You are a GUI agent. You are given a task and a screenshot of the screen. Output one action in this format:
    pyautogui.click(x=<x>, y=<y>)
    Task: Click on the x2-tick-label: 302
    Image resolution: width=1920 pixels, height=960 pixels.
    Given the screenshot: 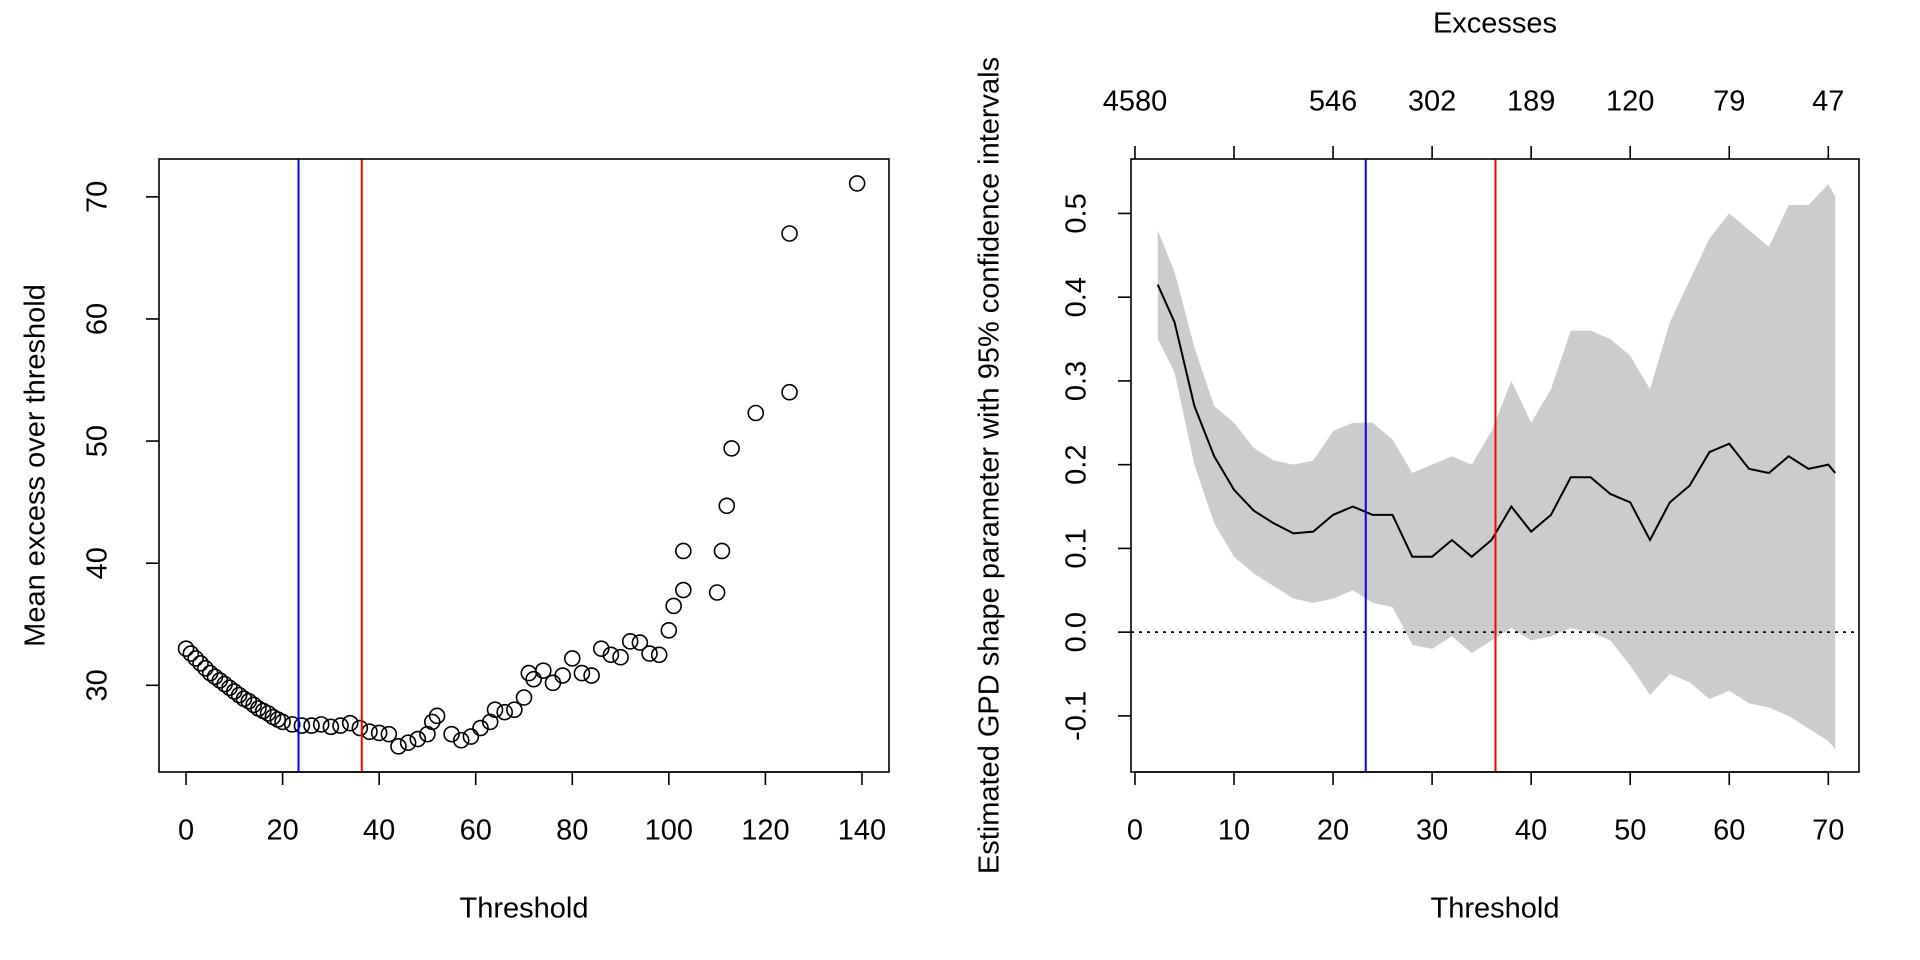 What is the action you would take?
    pyautogui.click(x=1432, y=102)
    